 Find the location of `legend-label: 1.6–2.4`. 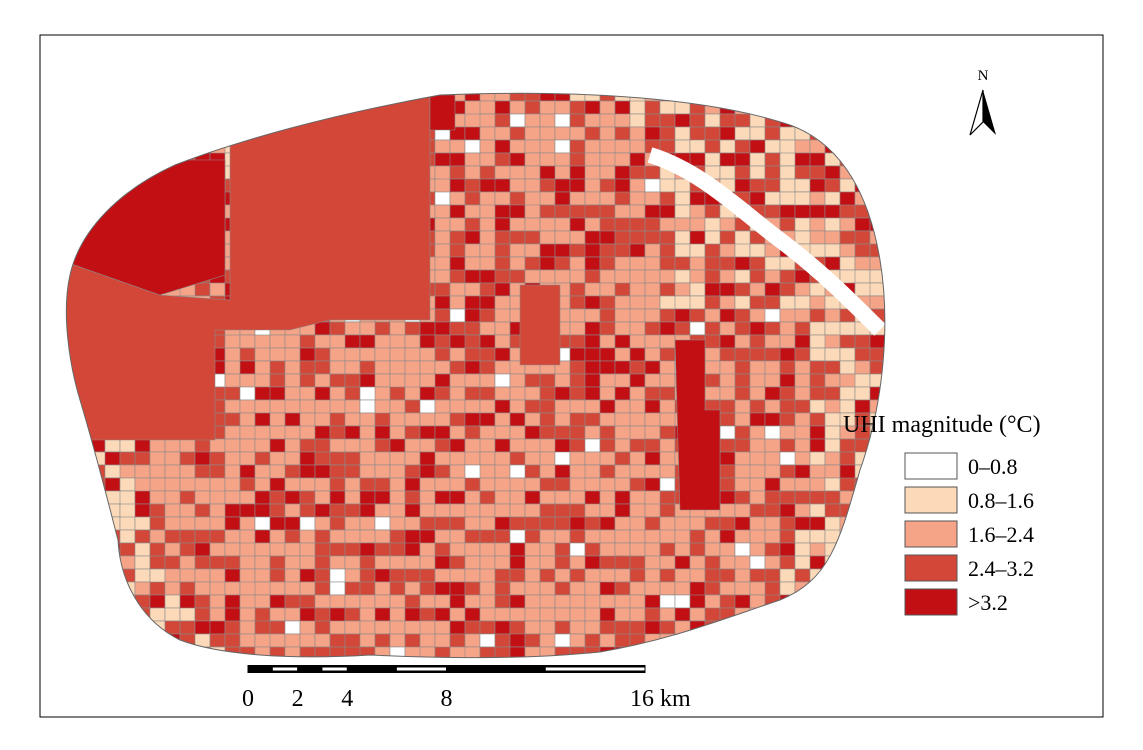

legend-label: 1.6–2.4 is located at coordinates (1001, 534).